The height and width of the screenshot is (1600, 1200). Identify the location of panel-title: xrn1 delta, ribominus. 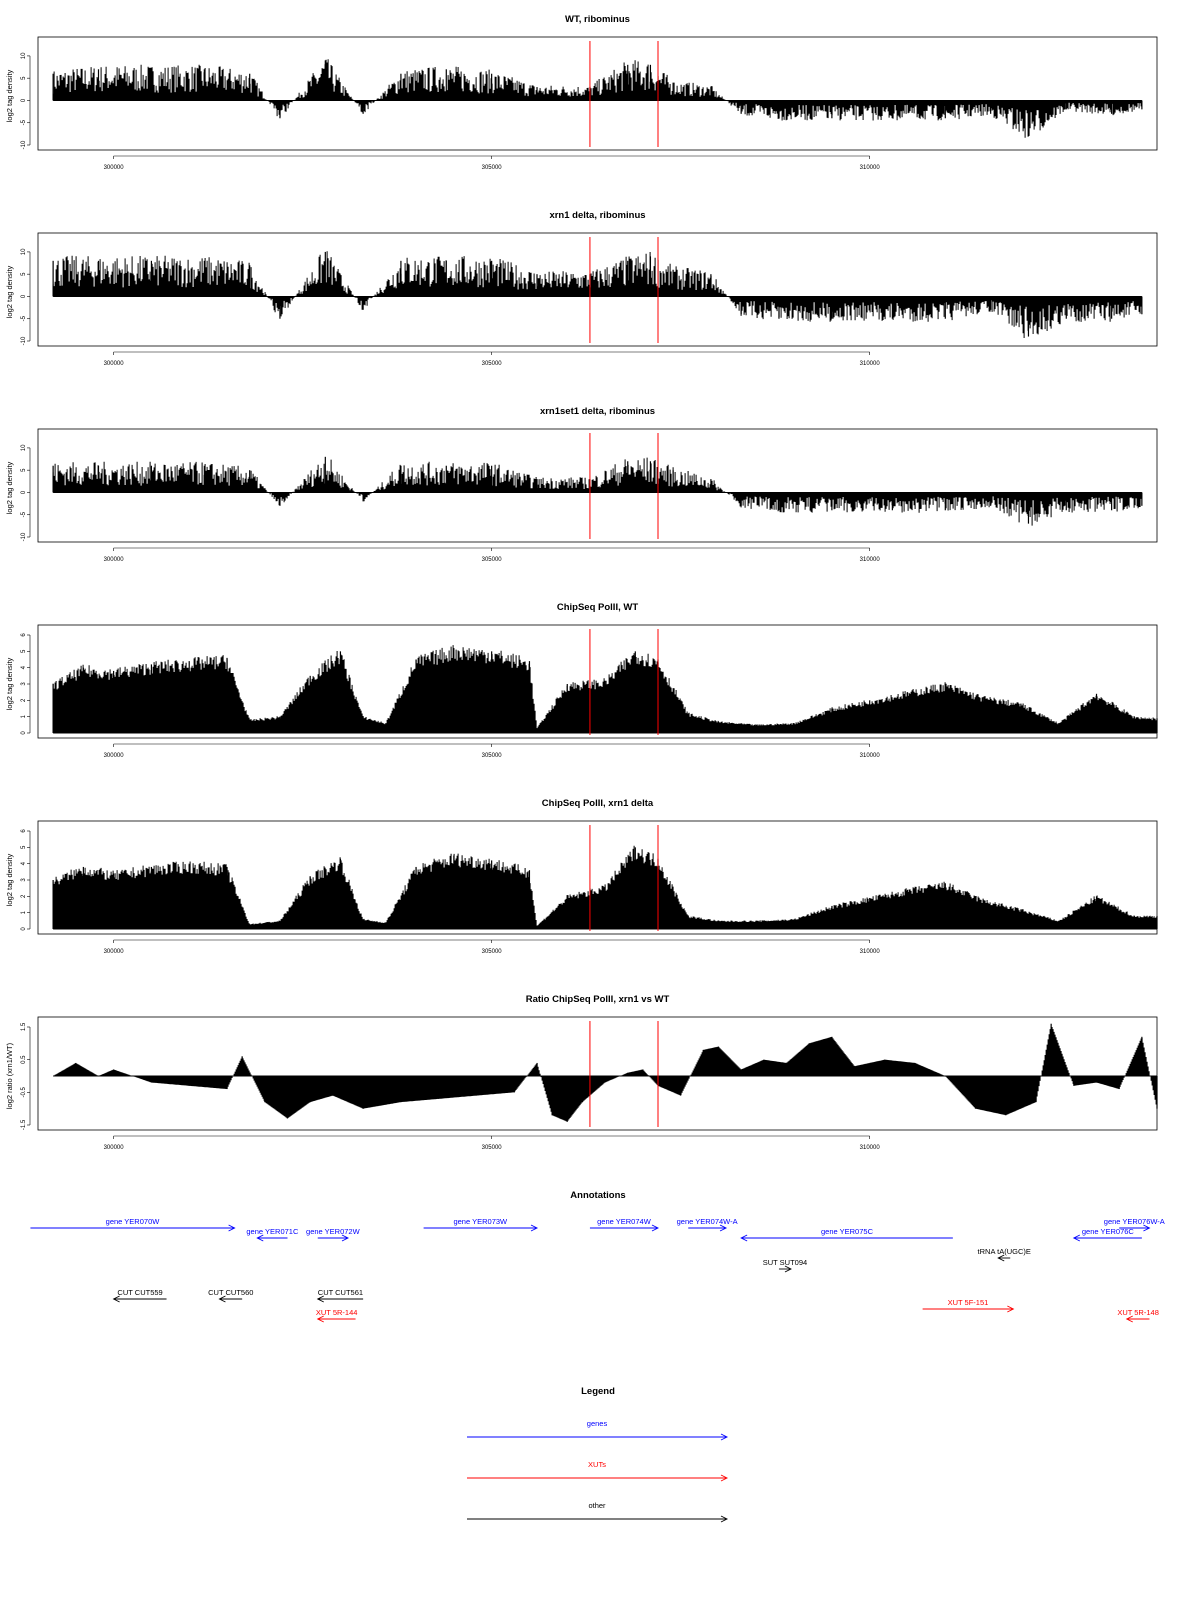
(597, 215).